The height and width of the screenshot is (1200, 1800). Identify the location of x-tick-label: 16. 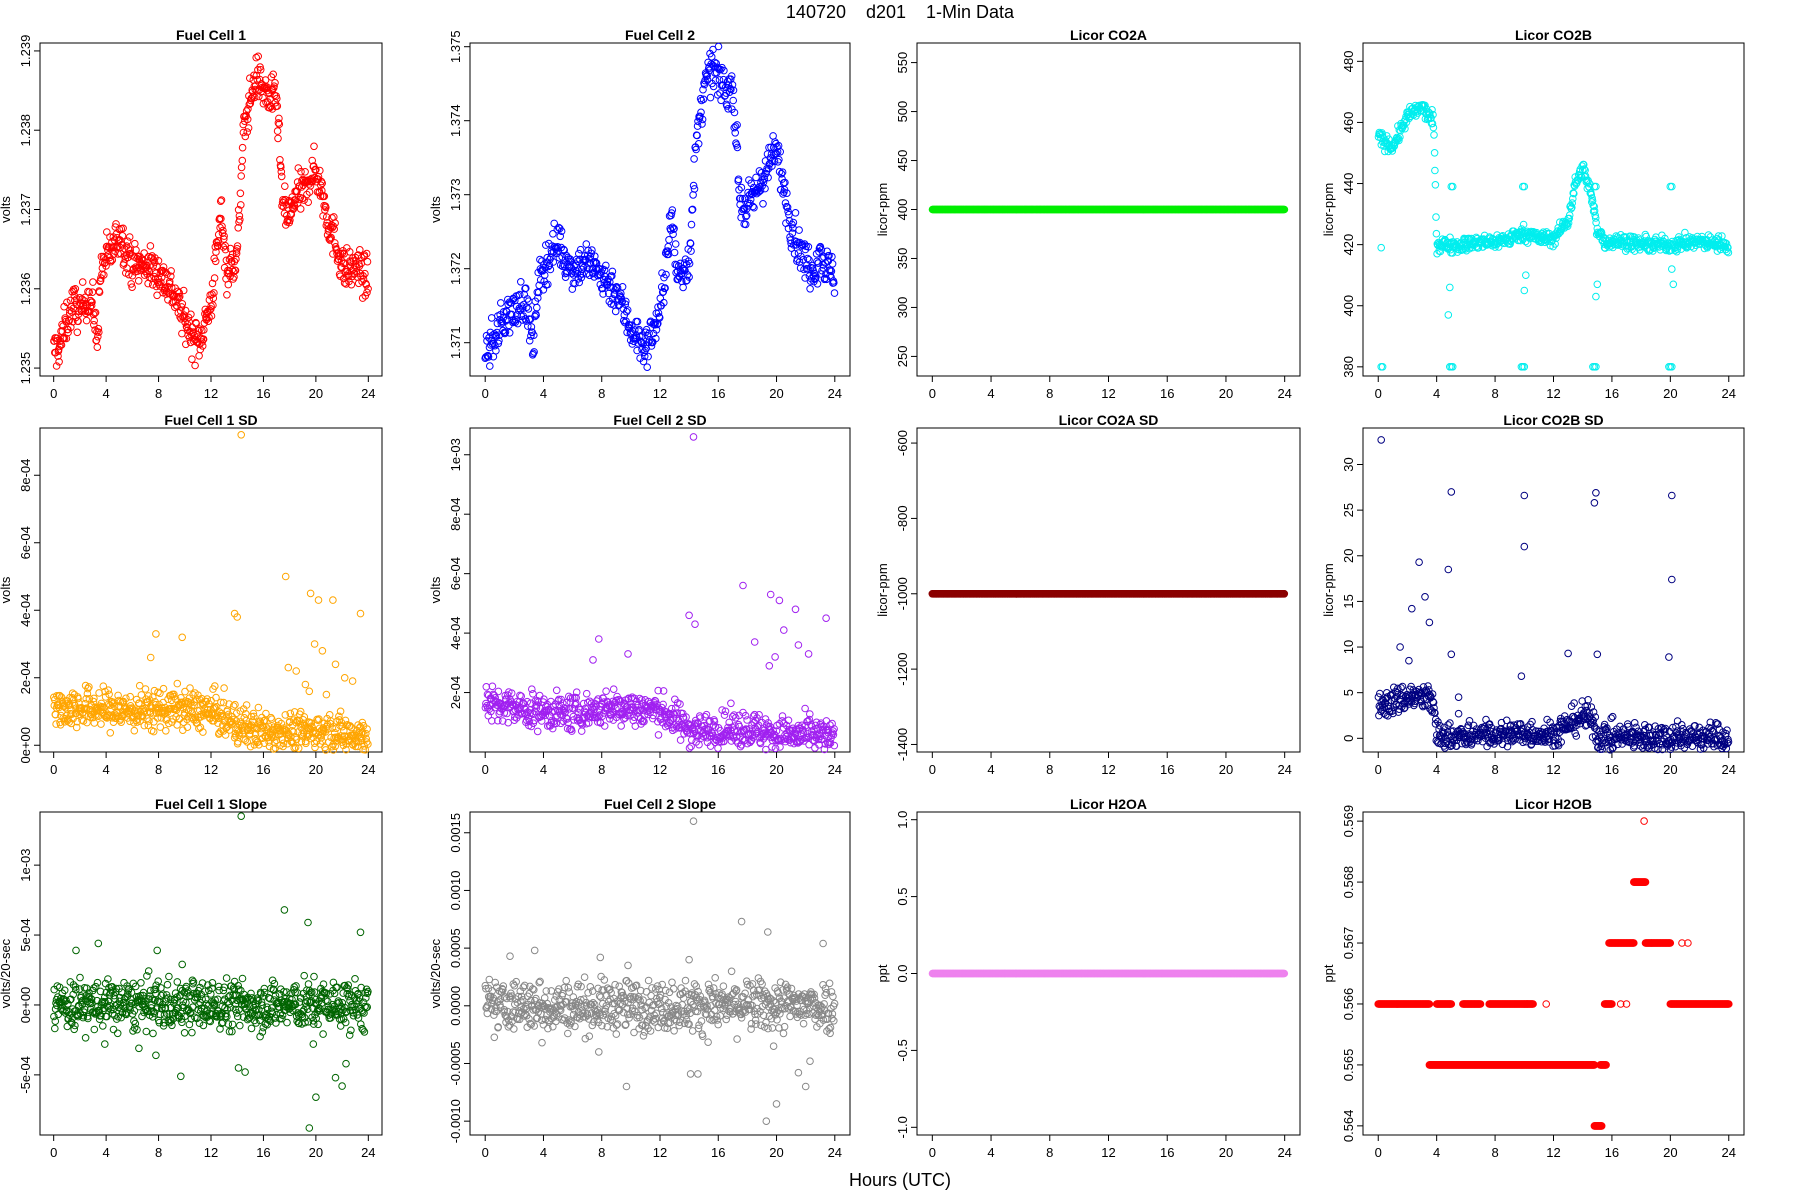
(1167, 393).